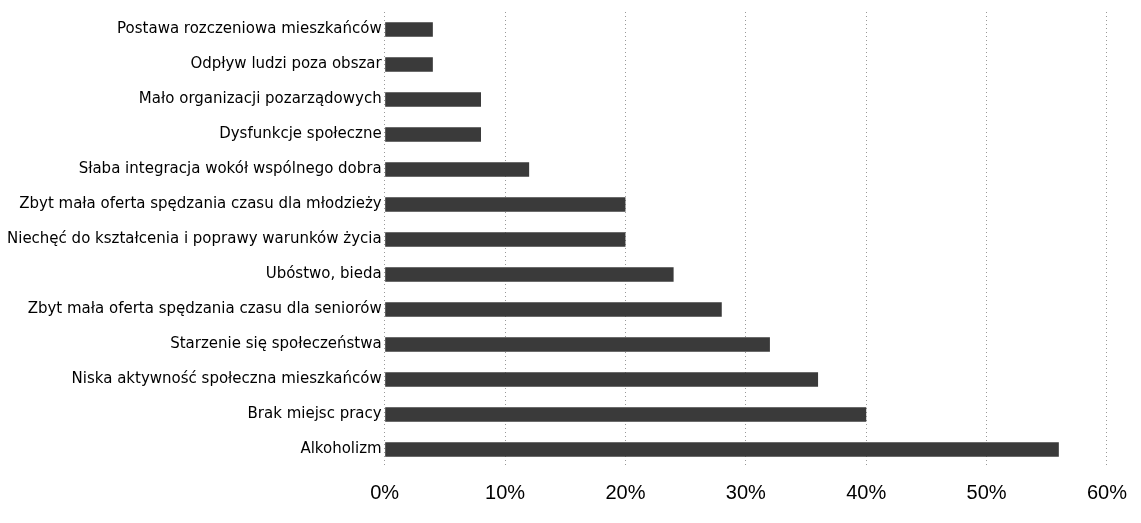  I want to click on x-tick-label: 10%, so click(505, 491).